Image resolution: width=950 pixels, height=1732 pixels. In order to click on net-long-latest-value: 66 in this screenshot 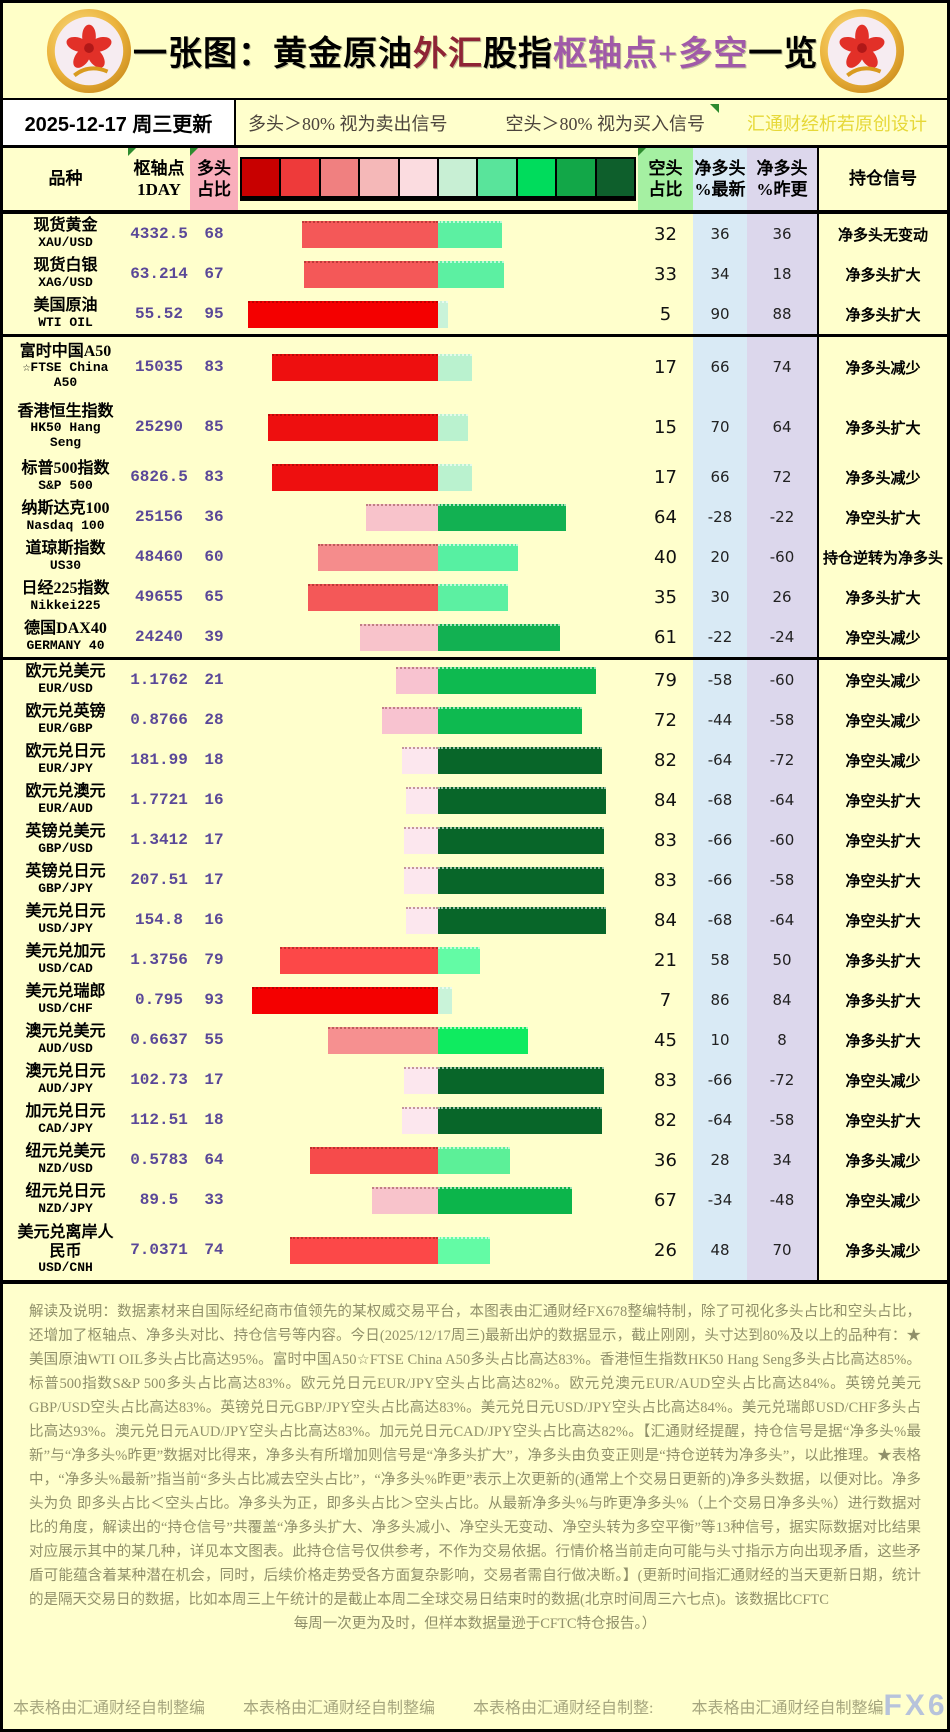, I will do `click(720, 477)`.